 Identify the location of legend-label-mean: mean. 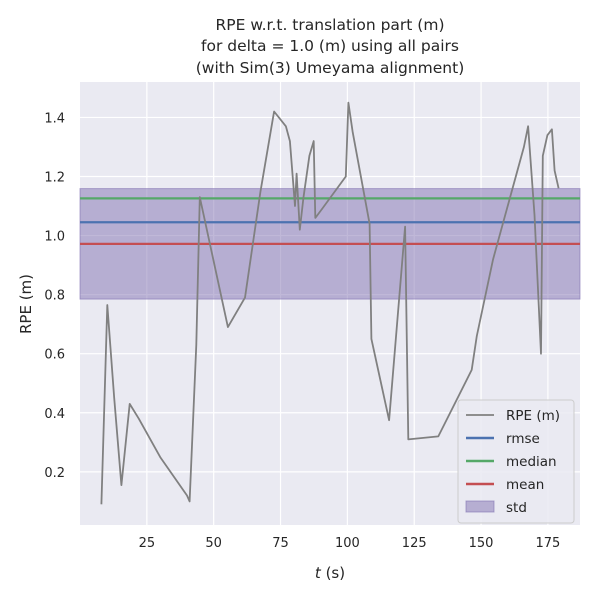
(525, 485).